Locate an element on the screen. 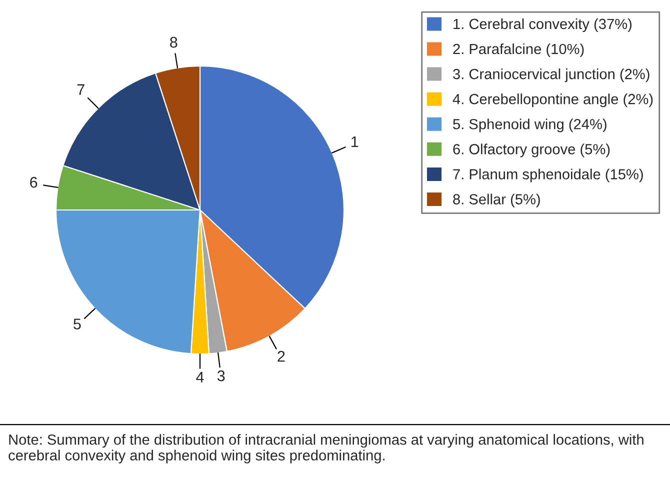  legend-label: 5. Sphenoid wing (24%) is located at coordinates (529, 125).